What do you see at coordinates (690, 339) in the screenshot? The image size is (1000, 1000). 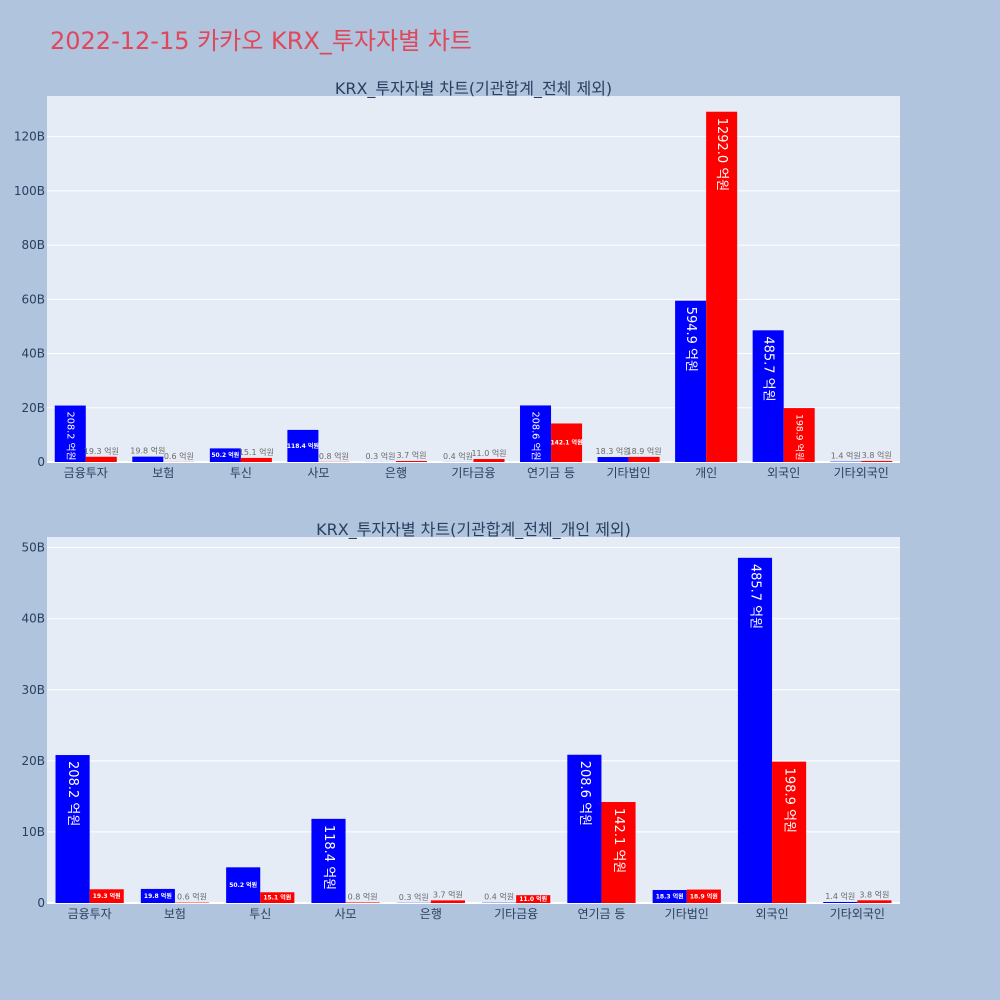 I see `data-label: 594.9 억원` at bounding box center [690, 339].